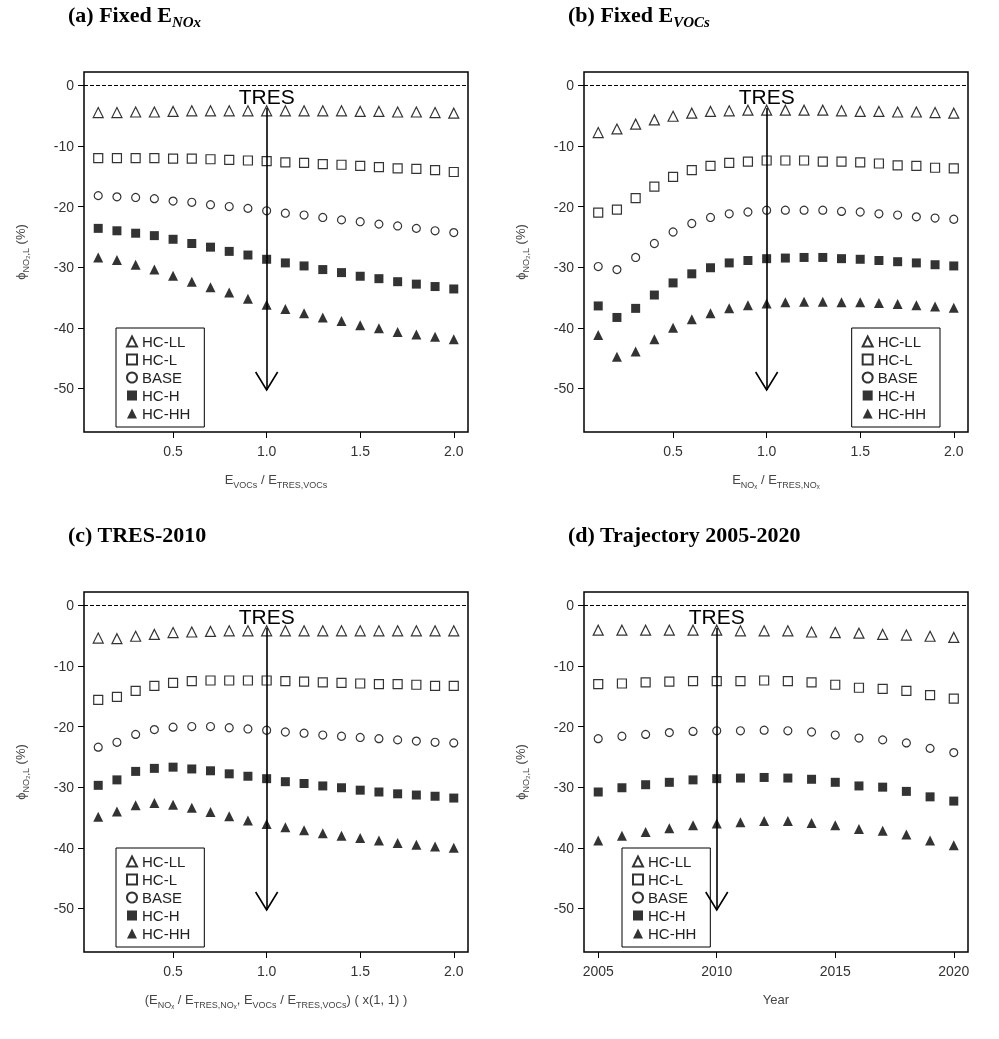 The height and width of the screenshot is (1039, 999). I want to click on x-axis-title: E$_{VOCs}$ / E$_{TRES,VOCs}$, so click(276, 481).